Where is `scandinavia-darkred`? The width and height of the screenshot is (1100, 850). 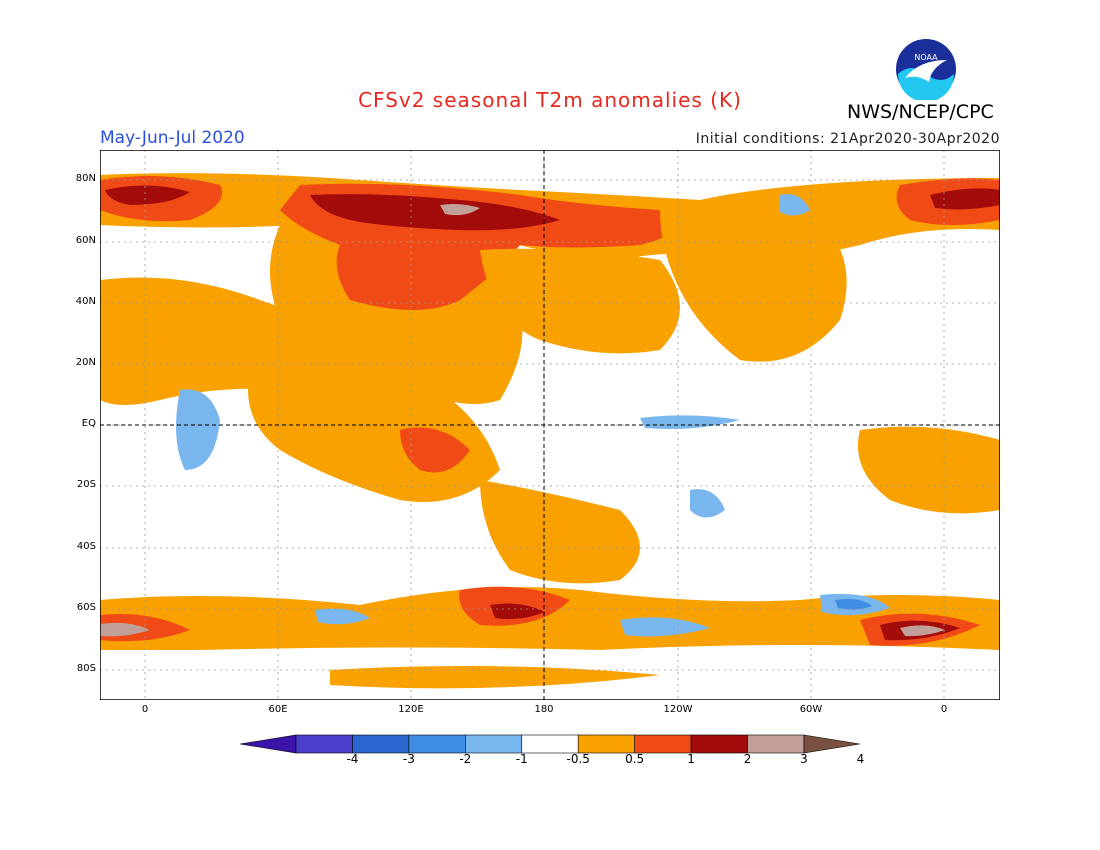
scandinavia-darkred is located at coordinates (147, 195).